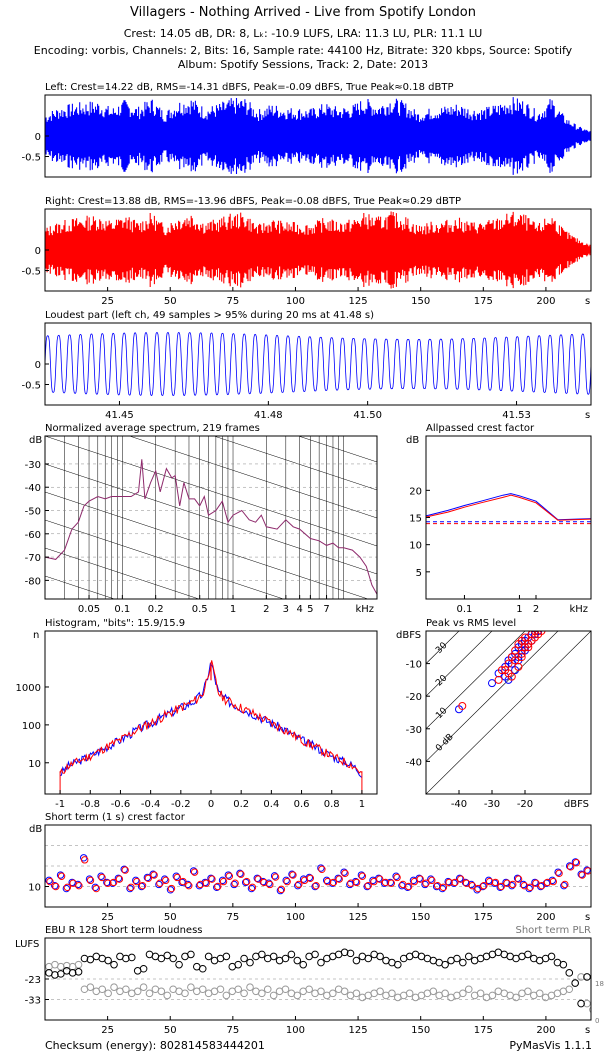 The width and height of the screenshot is (606, 1058). Describe the element at coordinates (408, 635) in the screenshot. I see `y-unit-label: dBFS` at that location.